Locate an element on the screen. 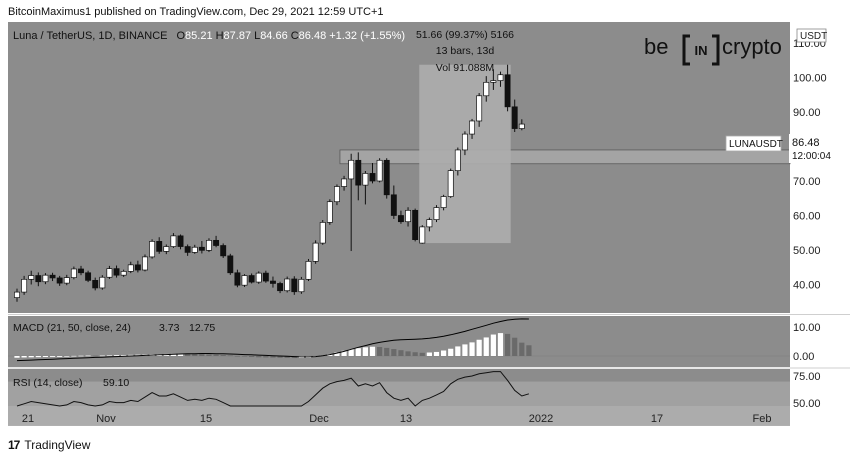 This screenshot has height=459, width=850. price-axis-label: 60.00 is located at coordinates (807, 217).